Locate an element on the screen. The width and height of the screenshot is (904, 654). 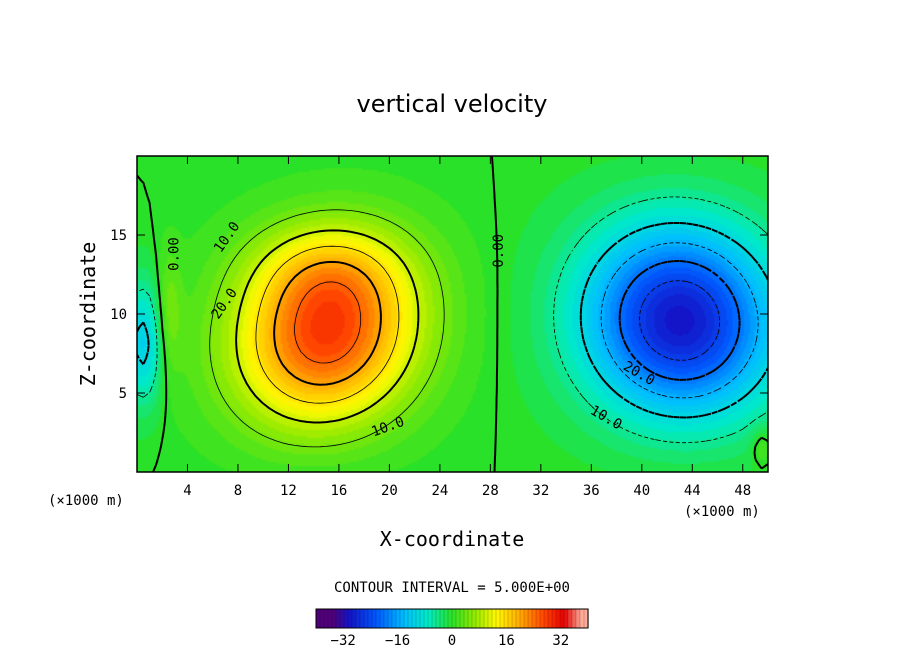
contour-level-neg15 is located at coordinates (679, 320).